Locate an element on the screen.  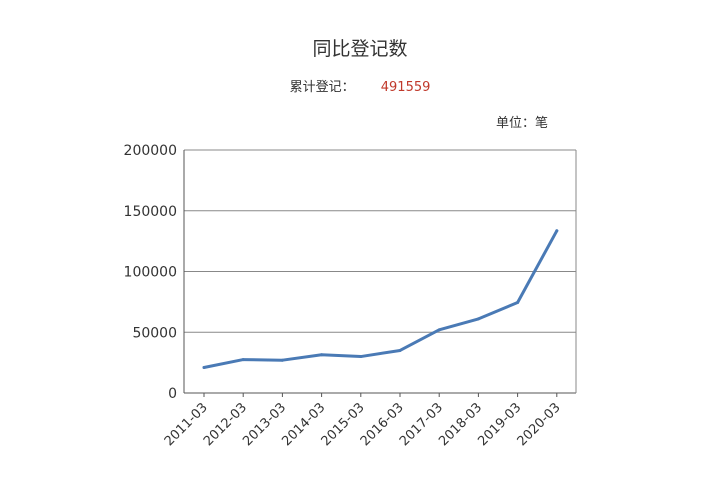
y-tick-label-0: 0 is located at coordinates (172, 394).